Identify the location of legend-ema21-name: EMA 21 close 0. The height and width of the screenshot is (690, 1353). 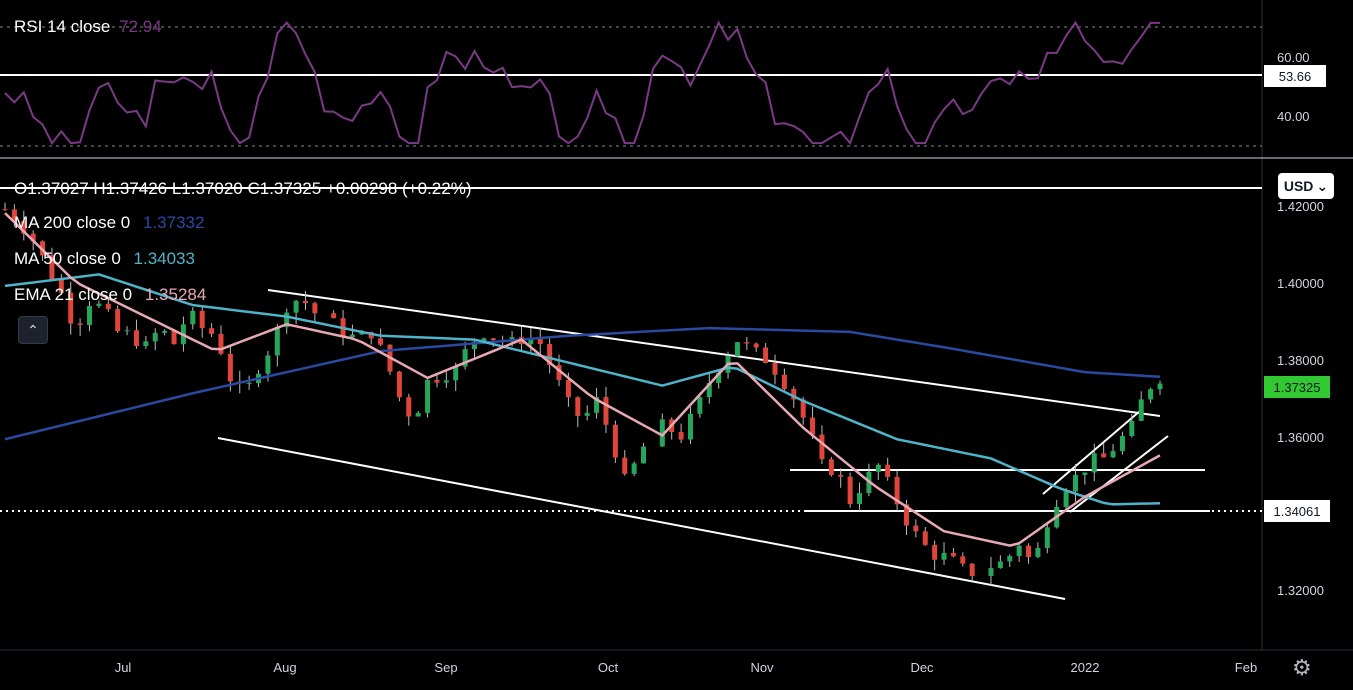
(73, 294).